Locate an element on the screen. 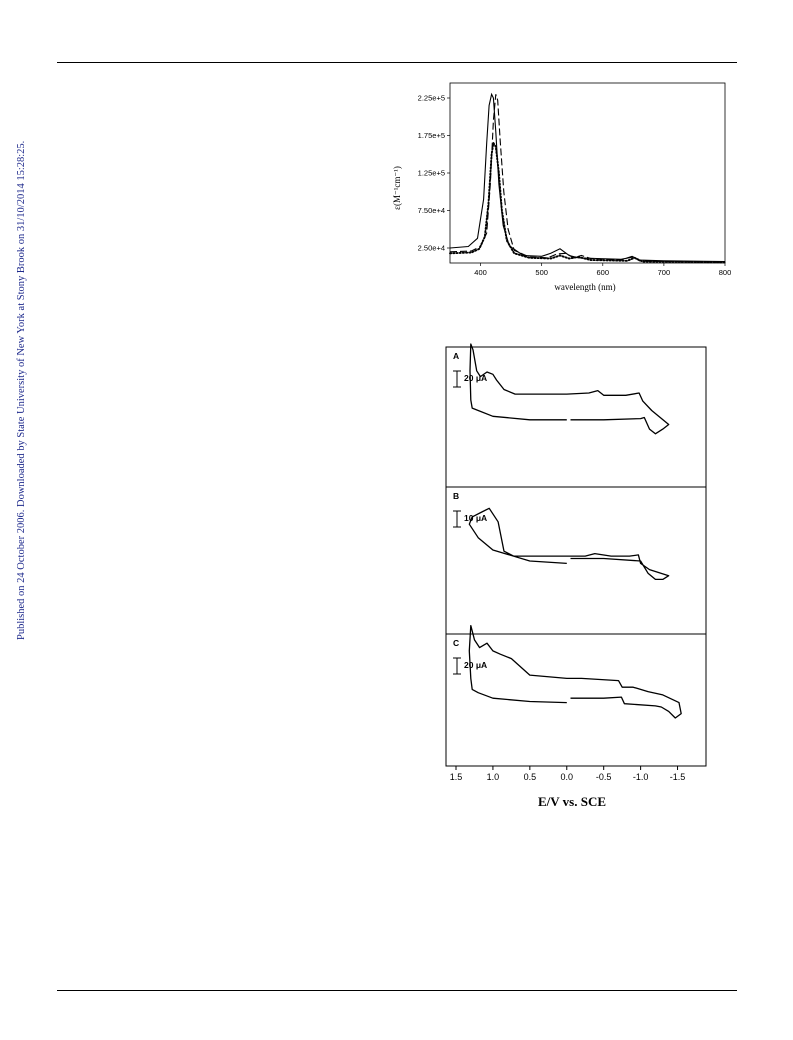 This screenshot has width=793, height=1040. spectrum-y-tick-label: 1.25e+5 is located at coordinates (431, 173).